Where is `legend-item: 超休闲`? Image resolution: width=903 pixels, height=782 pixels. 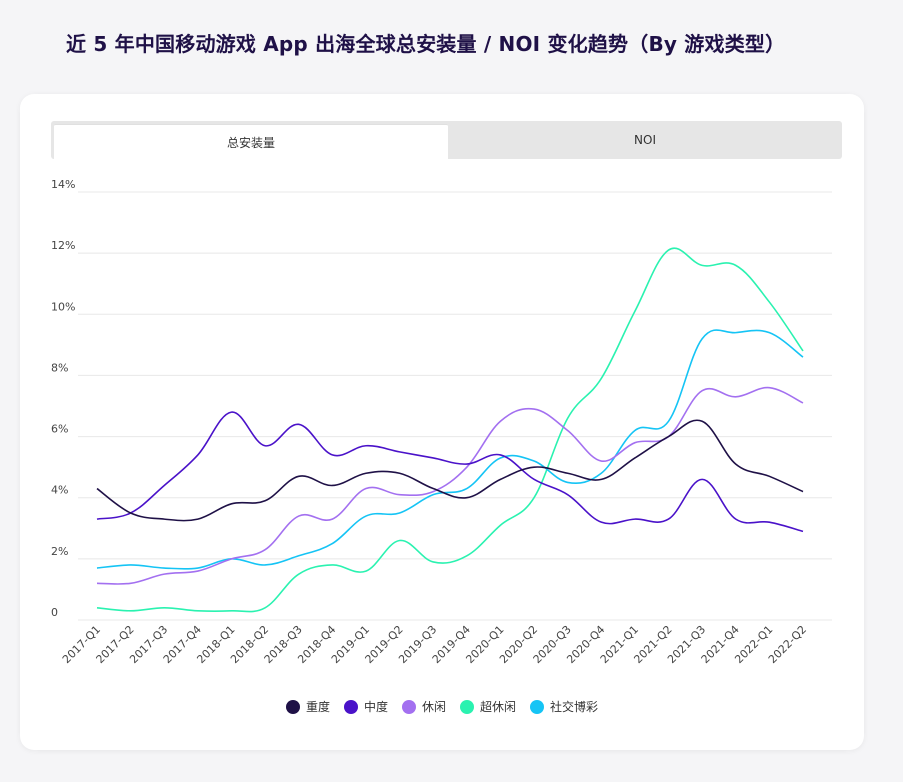
legend-item: 超休闲 is located at coordinates (488, 706).